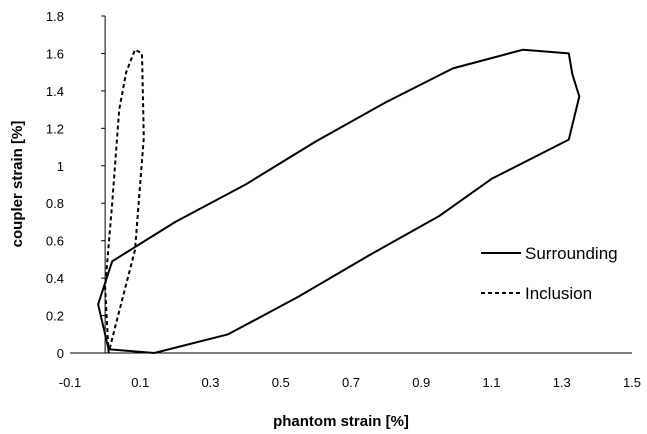  What do you see at coordinates (17, 184) in the screenshot?
I see `y-axis-title: coupler strain [%]` at bounding box center [17, 184].